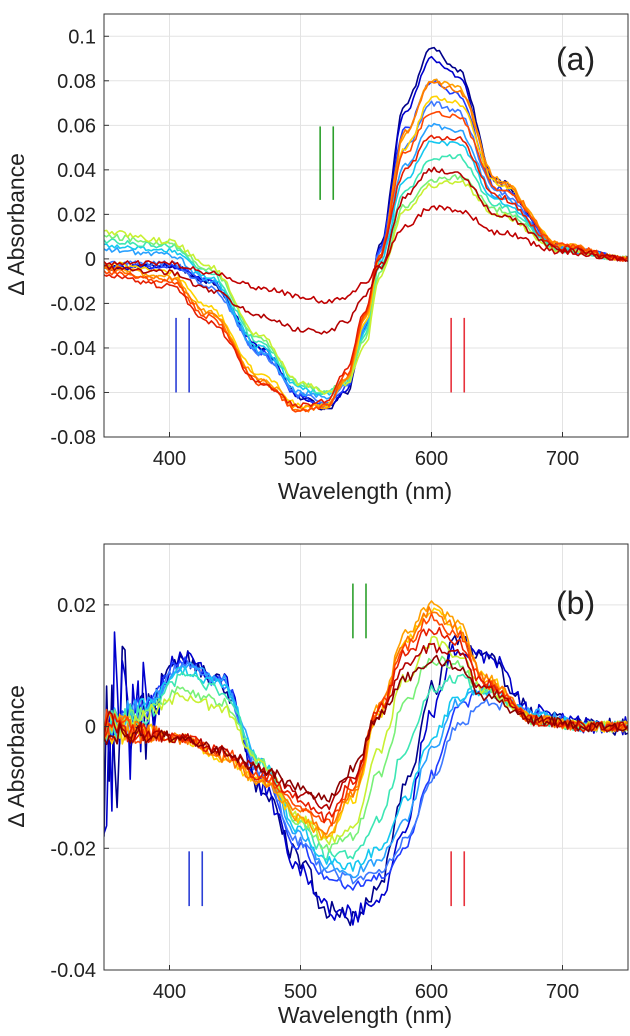  Describe the element at coordinates (575, 59) in the screenshot. I see `panel-a-label: (a)` at that location.